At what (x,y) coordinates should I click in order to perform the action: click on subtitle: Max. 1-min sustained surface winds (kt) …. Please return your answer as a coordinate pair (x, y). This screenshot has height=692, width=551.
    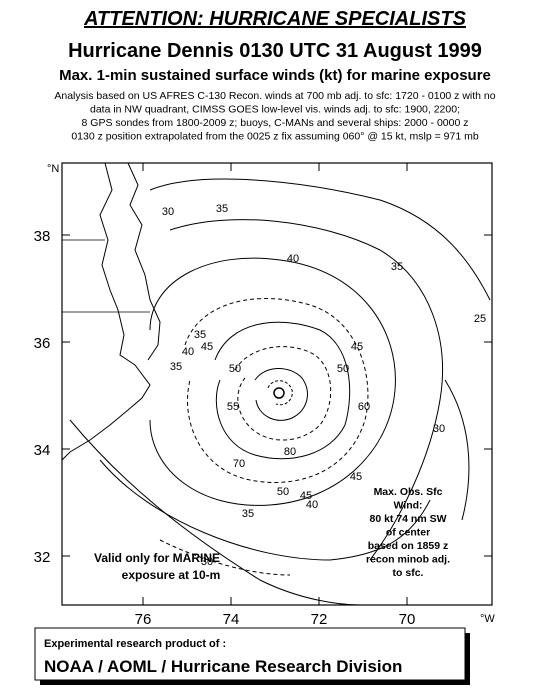
    Looking at the image, I should click on (275, 75).